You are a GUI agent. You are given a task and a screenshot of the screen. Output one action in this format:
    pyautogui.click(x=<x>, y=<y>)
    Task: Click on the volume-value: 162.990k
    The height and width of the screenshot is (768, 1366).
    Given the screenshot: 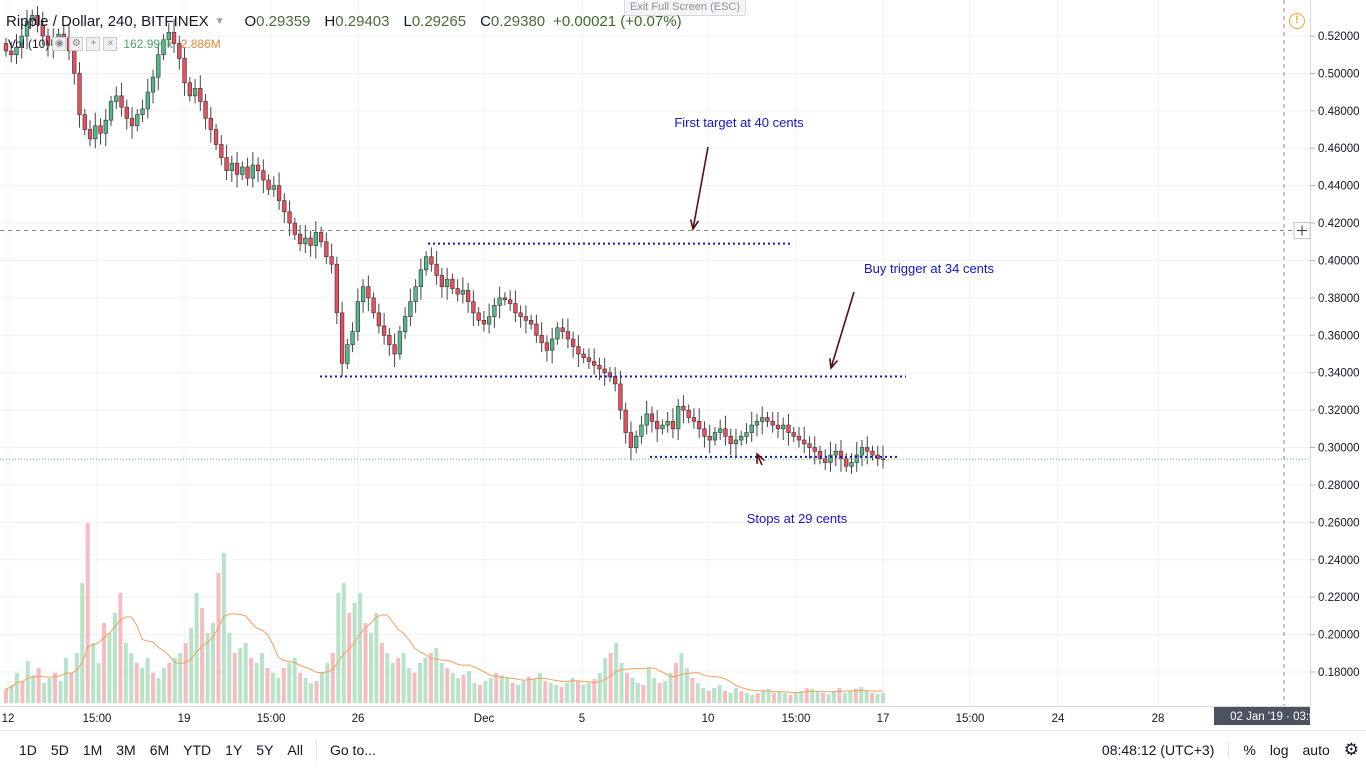 What is the action you would take?
    pyautogui.click(x=148, y=44)
    